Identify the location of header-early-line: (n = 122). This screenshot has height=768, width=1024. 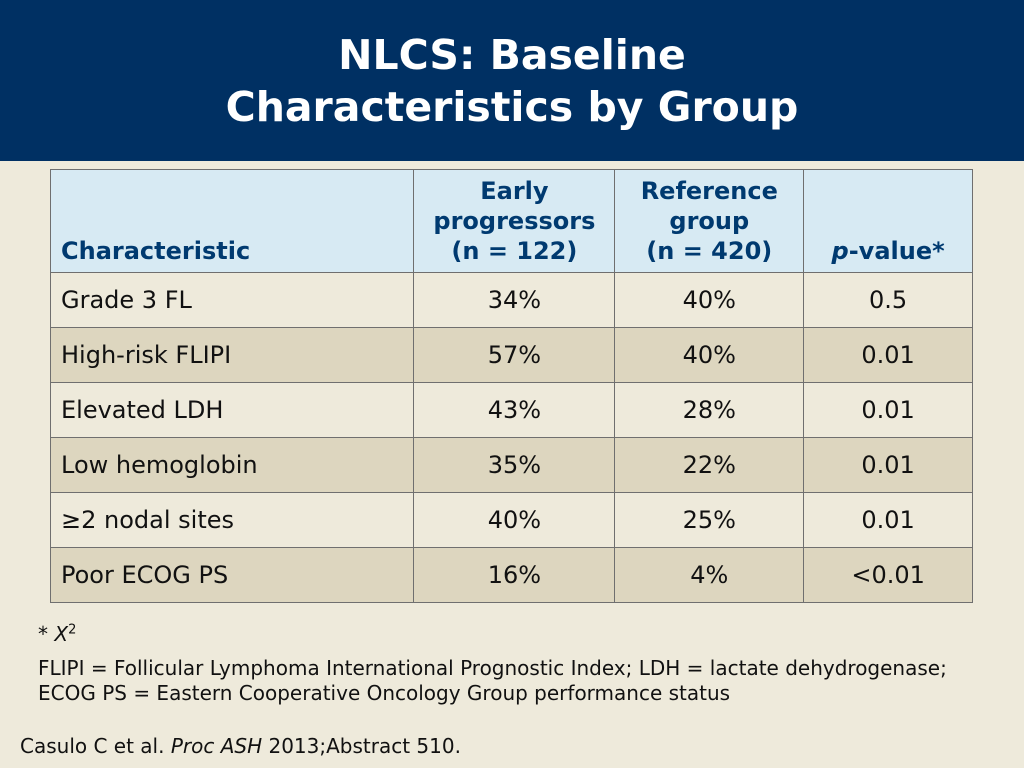
(514, 251).